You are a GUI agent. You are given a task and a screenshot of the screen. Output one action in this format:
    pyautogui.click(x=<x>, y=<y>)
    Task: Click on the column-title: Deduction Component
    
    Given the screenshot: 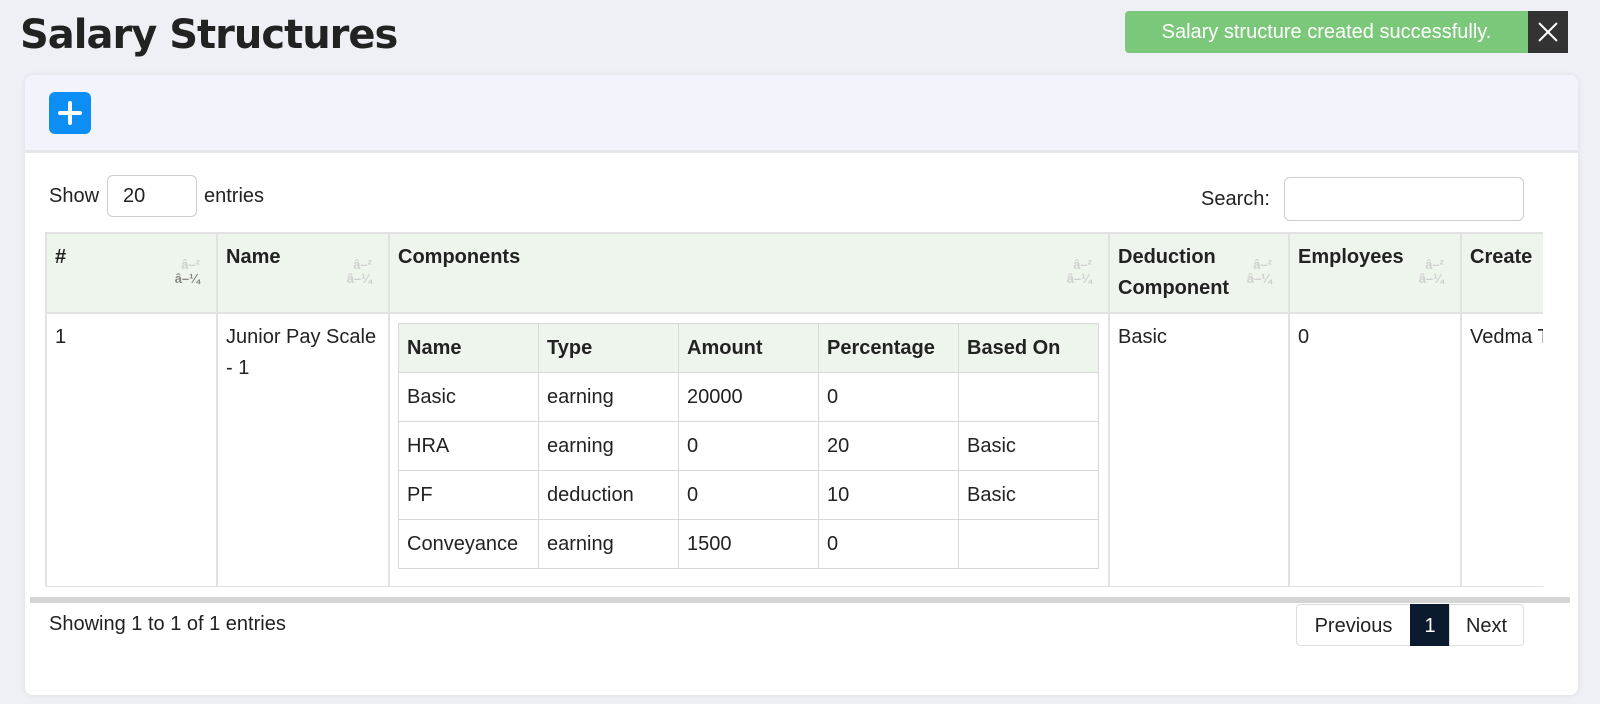 What is the action you would take?
    pyautogui.click(x=1174, y=272)
    